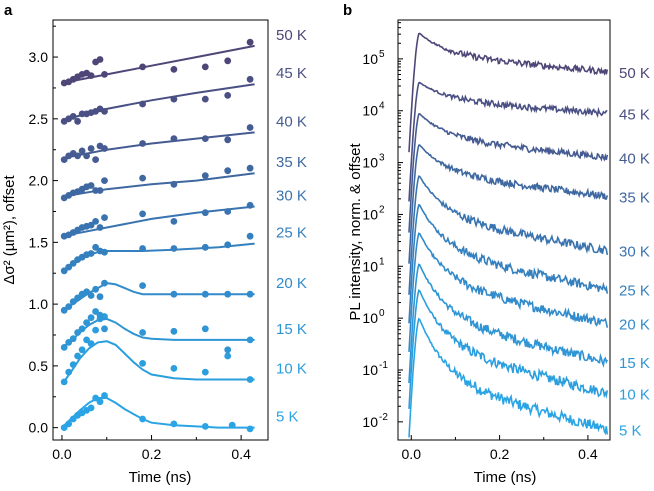  Describe the element at coordinates (634, 252) in the screenshot. I see `panel-b-series-label: 30 K` at that location.